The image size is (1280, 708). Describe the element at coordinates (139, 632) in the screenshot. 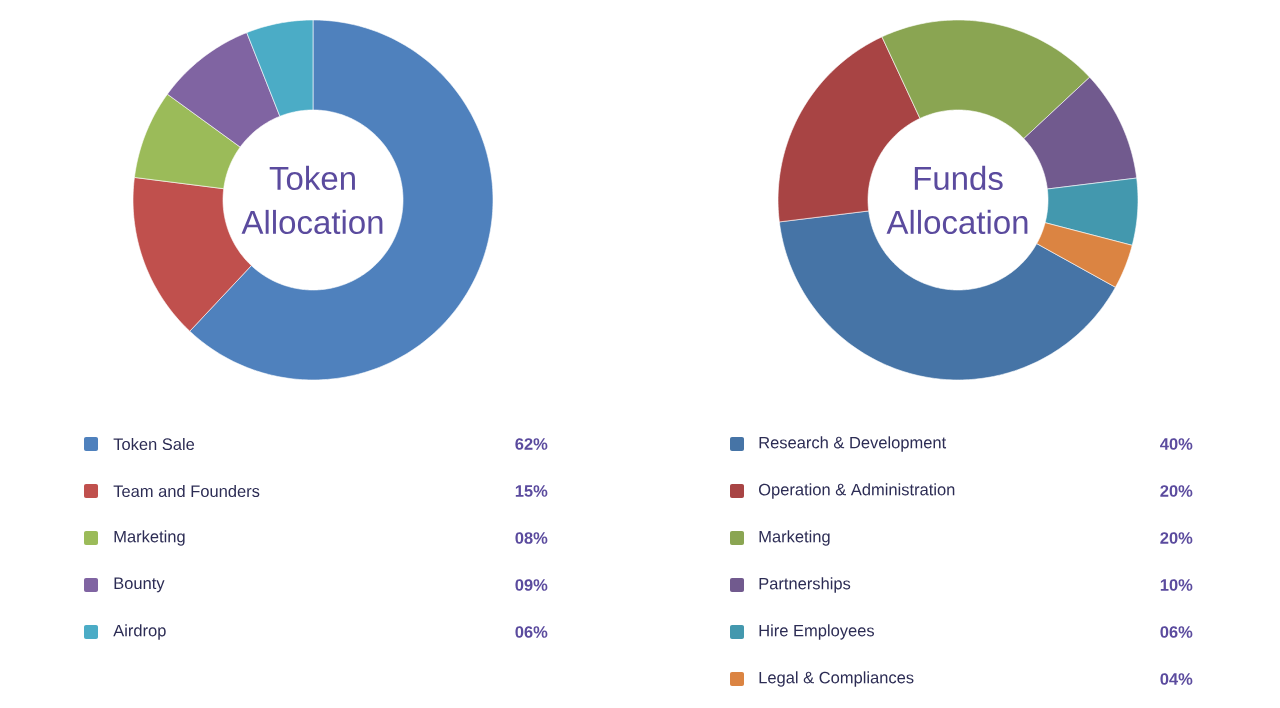

I see `legend-label: Airdrop` at that location.